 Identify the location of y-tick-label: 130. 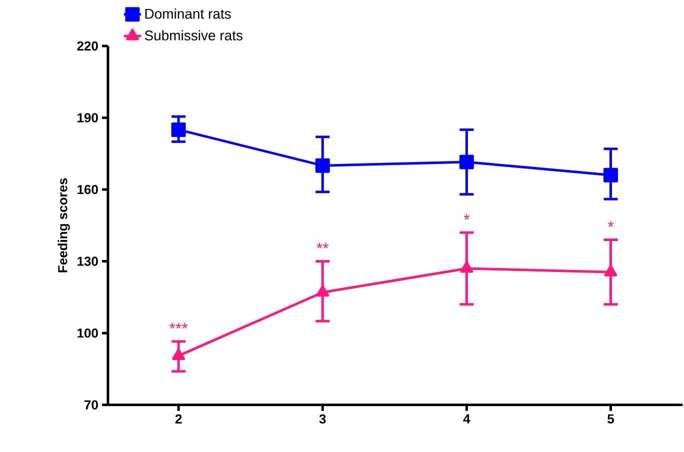
(88, 261).